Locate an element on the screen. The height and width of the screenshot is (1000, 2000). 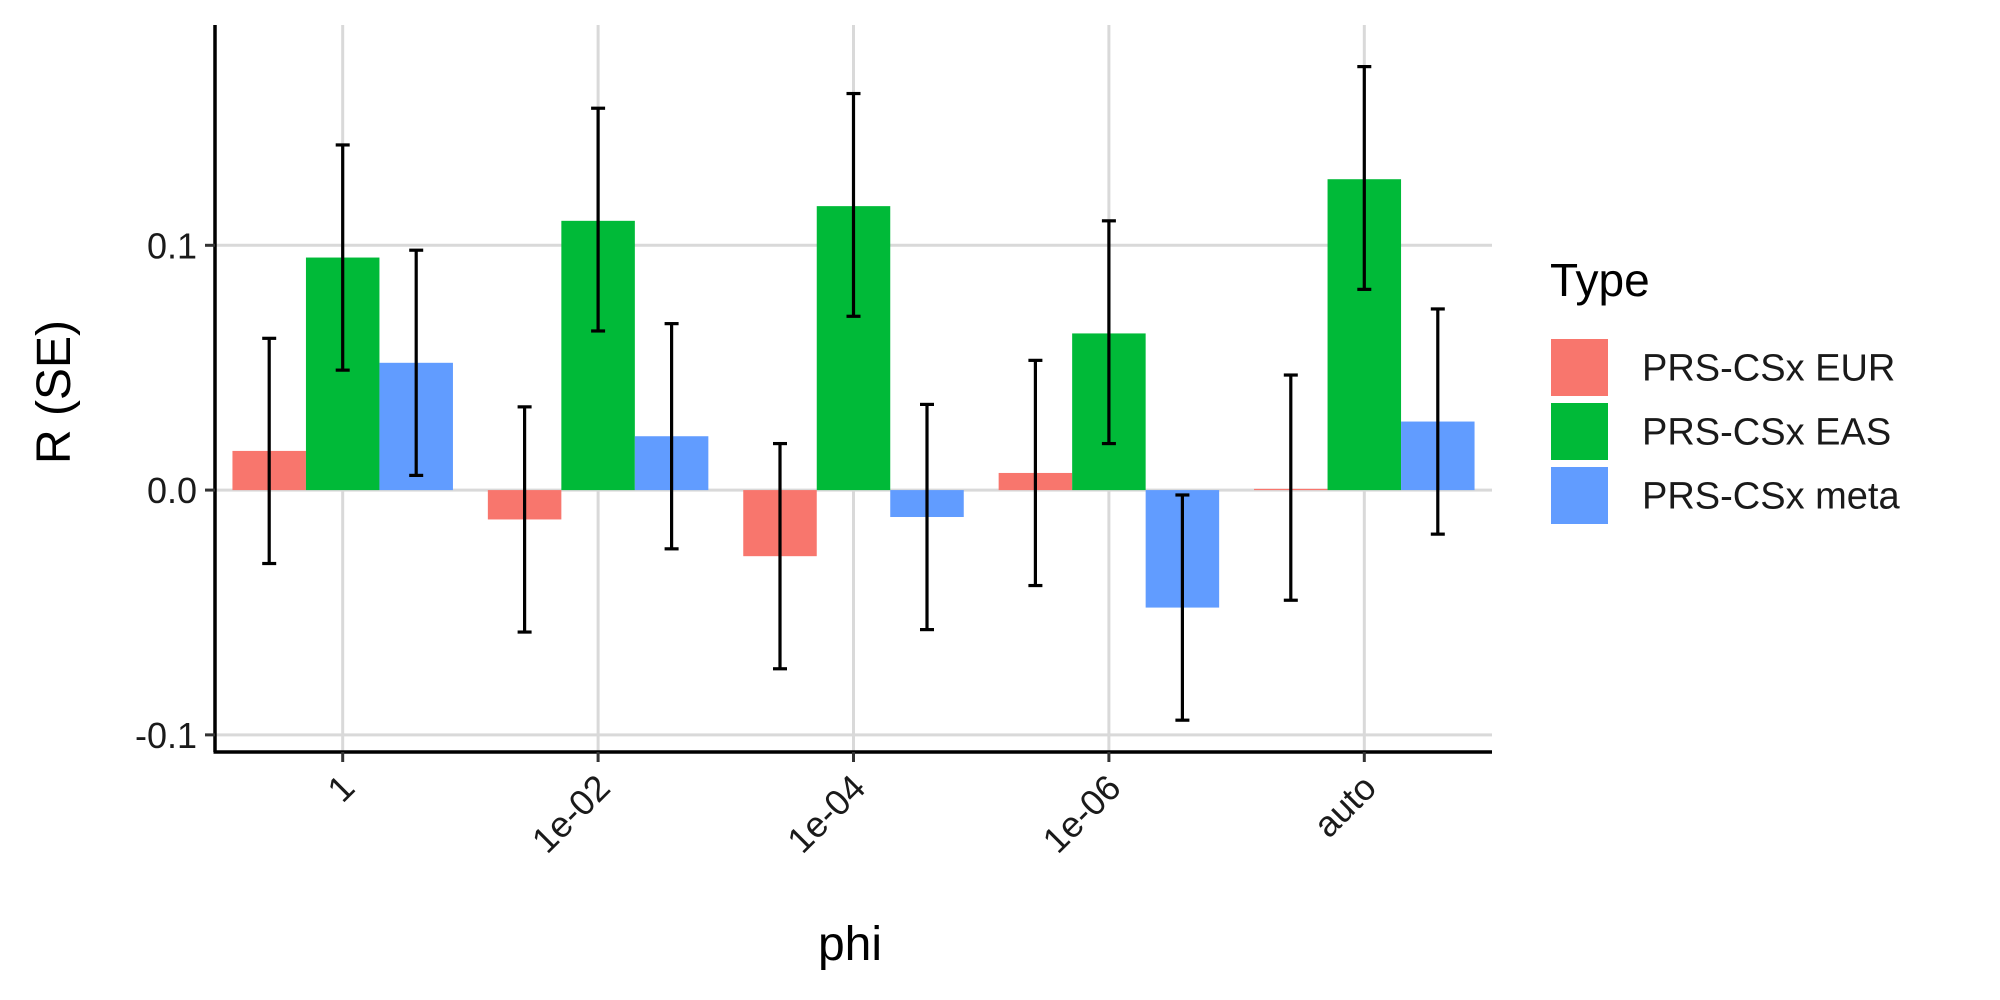
legend-item: PRS-CSx meta is located at coordinates (1725, 495).